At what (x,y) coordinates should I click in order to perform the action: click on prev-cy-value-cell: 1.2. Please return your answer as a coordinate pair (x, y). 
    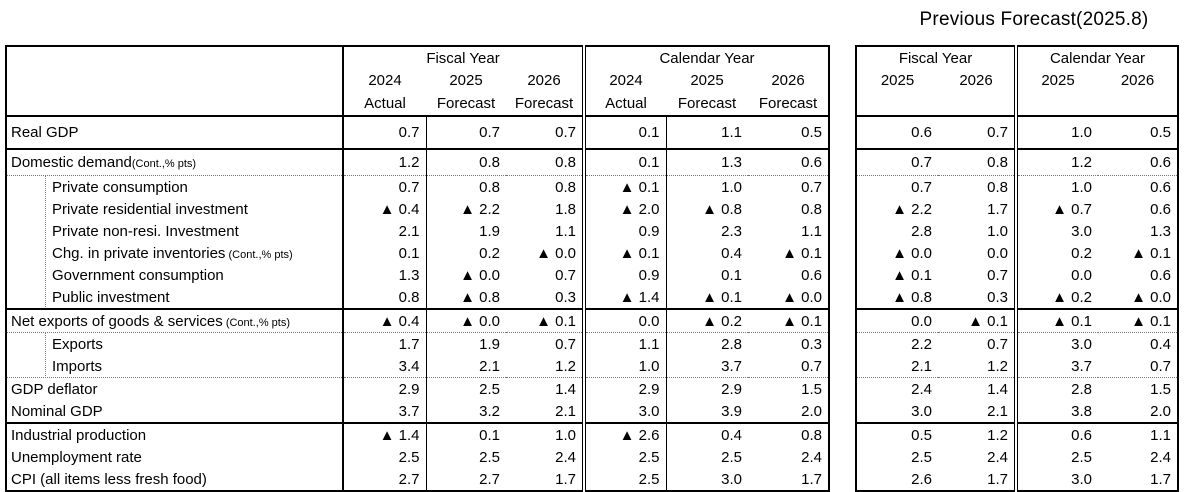
    Looking at the image, I should click on (1056, 162).